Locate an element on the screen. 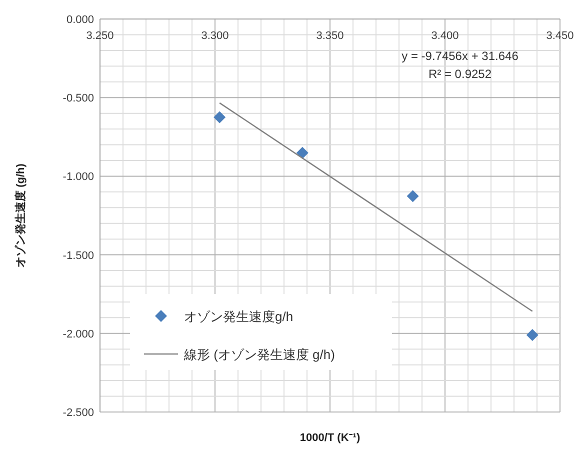 The width and height of the screenshot is (582, 454). x-tick-label: 3.300 is located at coordinates (215, 36).